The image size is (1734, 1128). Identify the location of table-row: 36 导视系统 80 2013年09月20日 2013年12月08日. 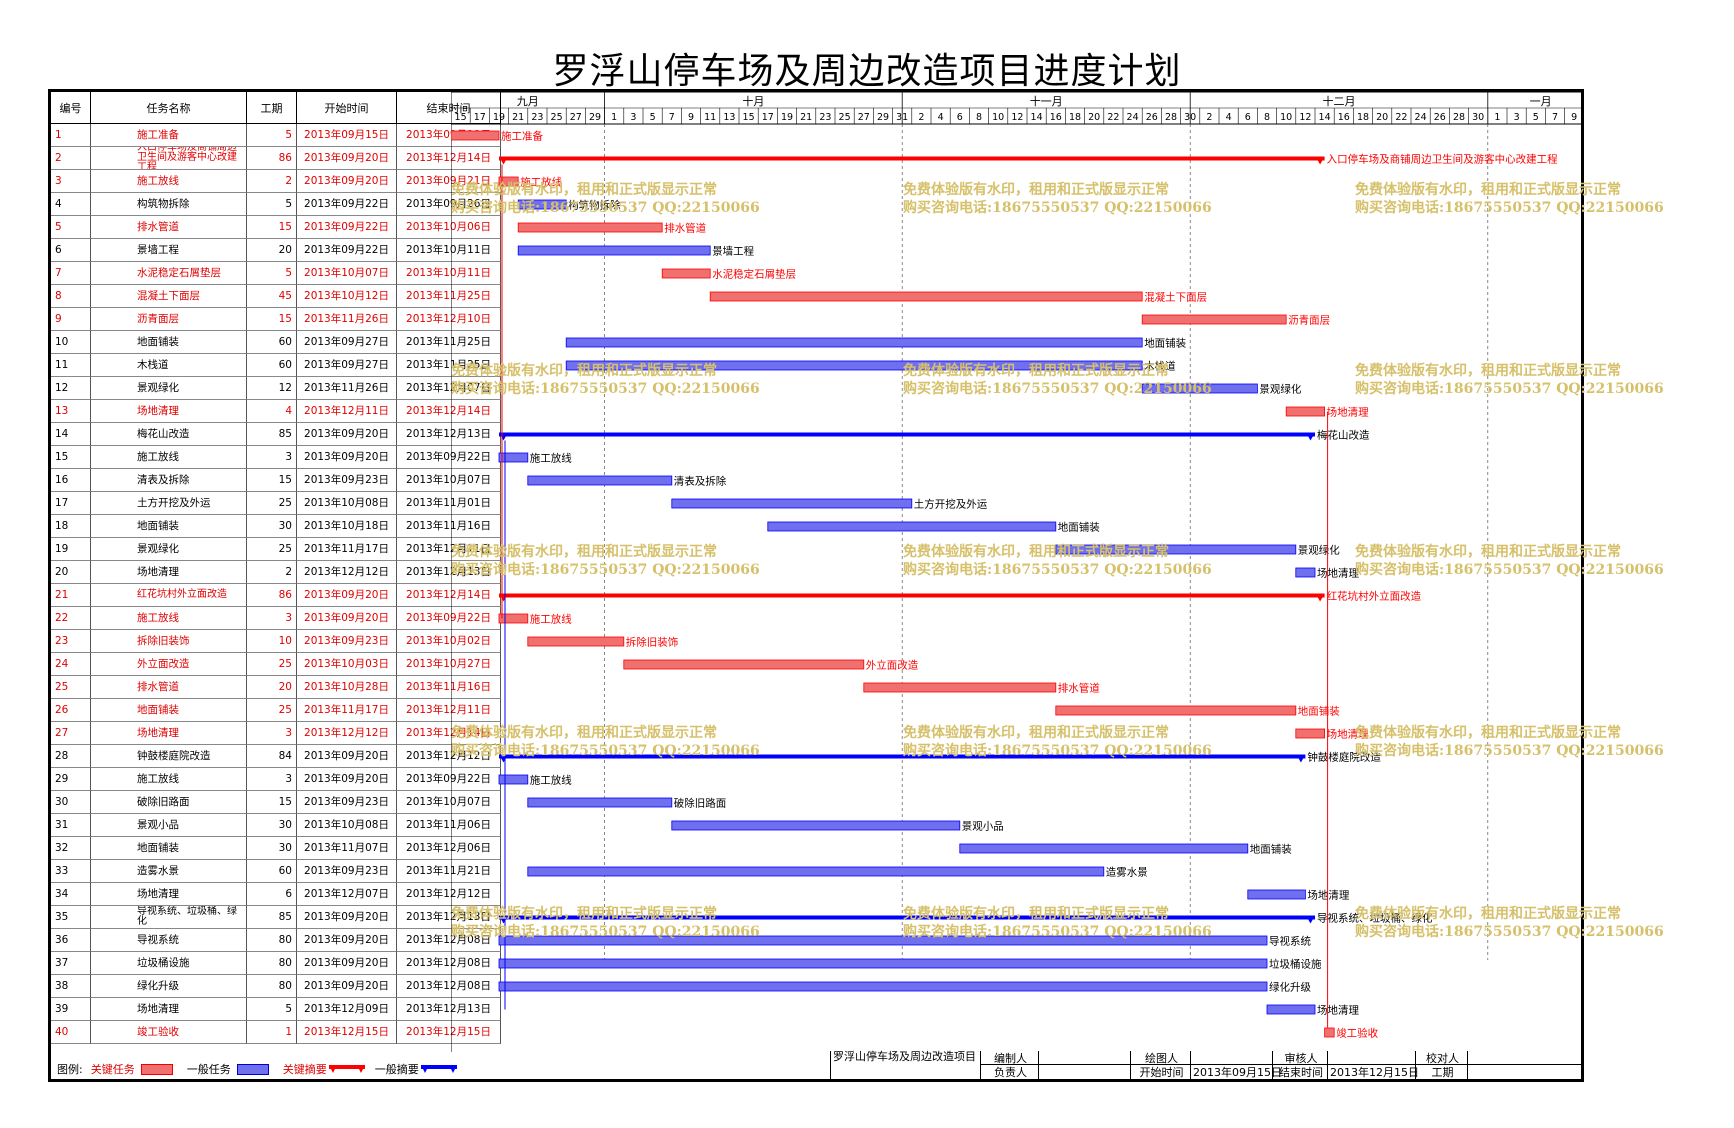
(276, 940).